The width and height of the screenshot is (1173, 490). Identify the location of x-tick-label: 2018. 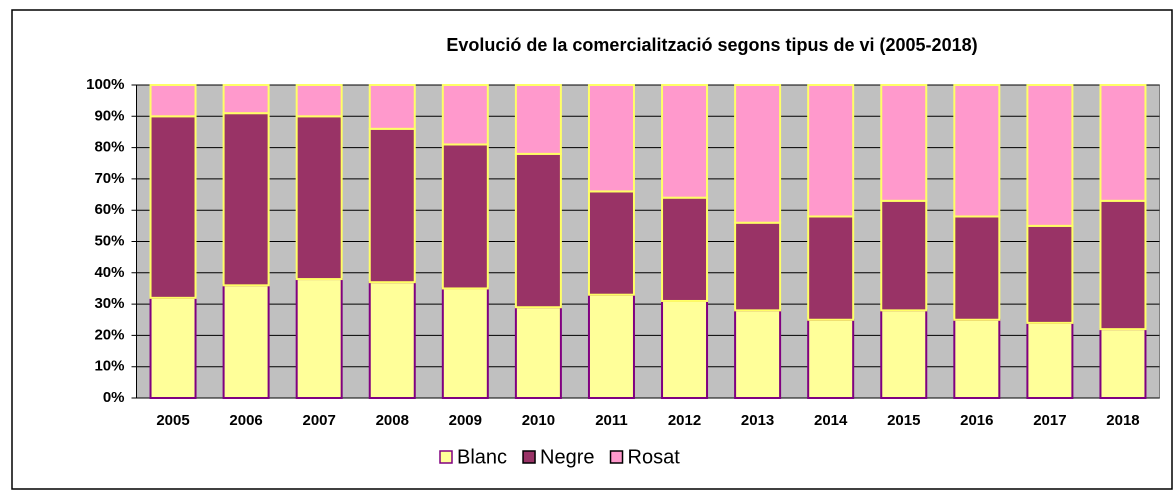
(1122, 420).